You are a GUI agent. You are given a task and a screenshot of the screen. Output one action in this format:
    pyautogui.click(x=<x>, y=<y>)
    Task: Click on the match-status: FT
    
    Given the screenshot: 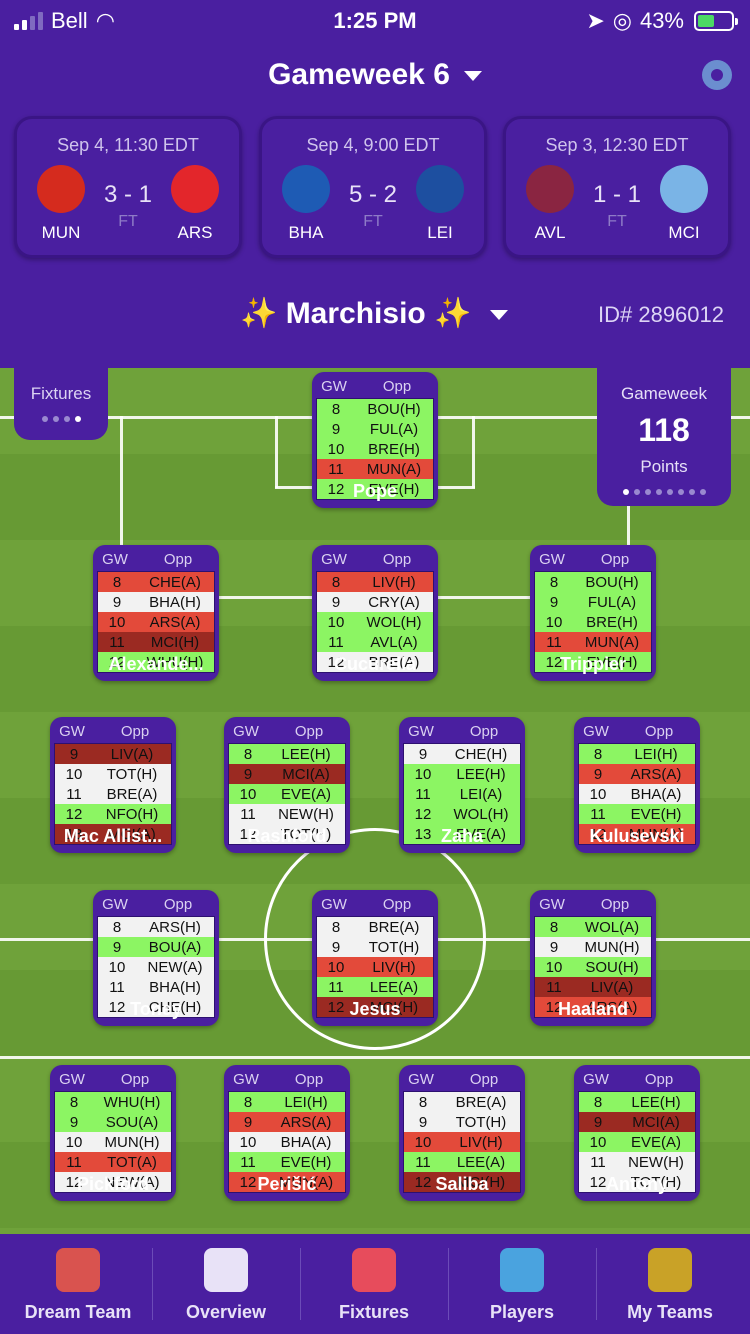 What is the action you would take?
    pyautogui.click(x=617, y=221)
    